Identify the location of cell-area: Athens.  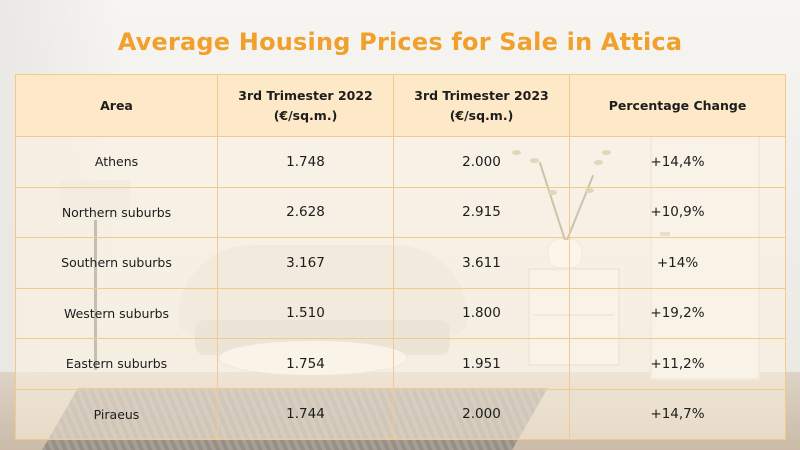
(116, 162).